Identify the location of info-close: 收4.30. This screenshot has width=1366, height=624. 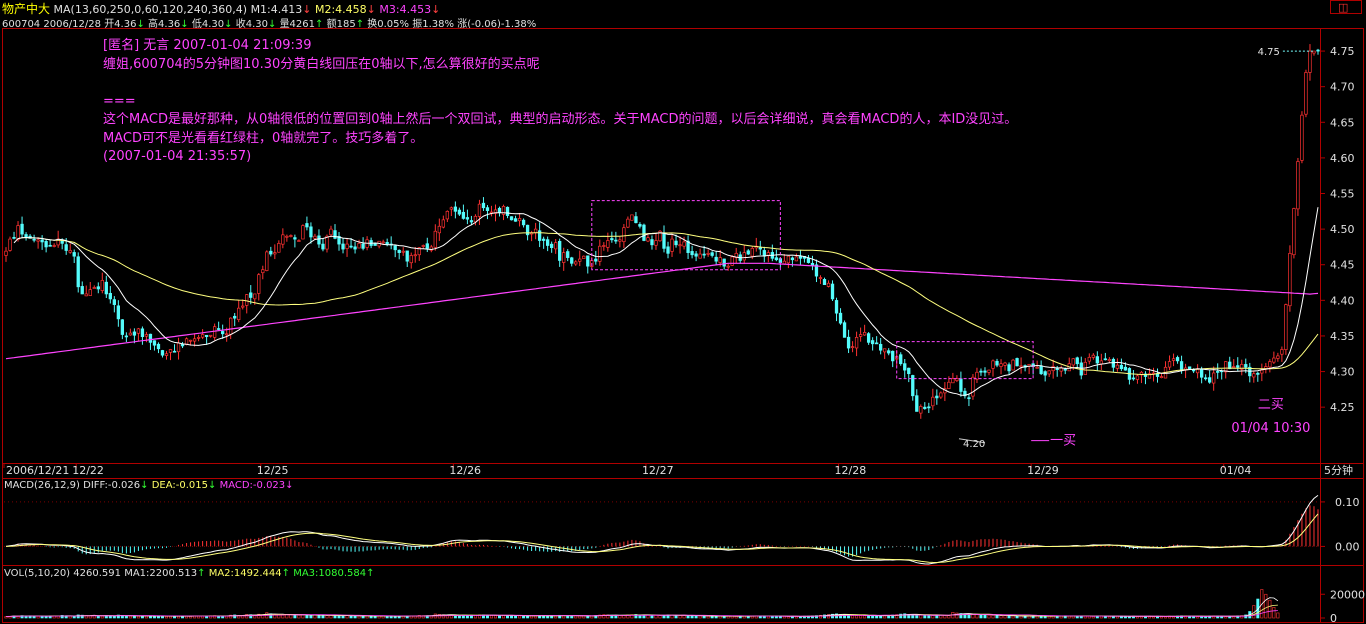
(251, 24).